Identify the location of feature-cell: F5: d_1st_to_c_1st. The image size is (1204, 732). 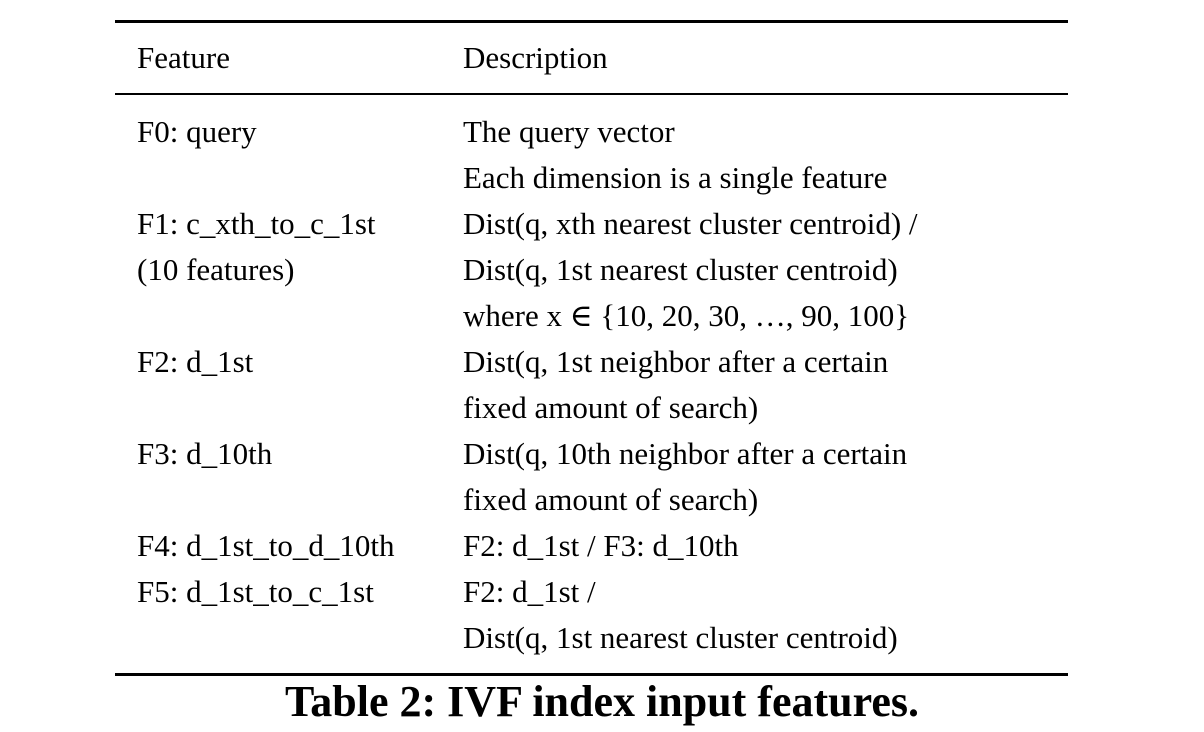
(289, 615).